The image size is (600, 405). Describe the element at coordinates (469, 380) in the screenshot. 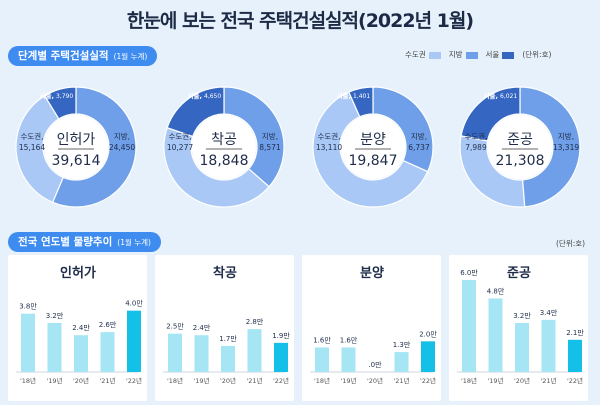

I see `bar-chart-4-tick-1: '18년` at that location.